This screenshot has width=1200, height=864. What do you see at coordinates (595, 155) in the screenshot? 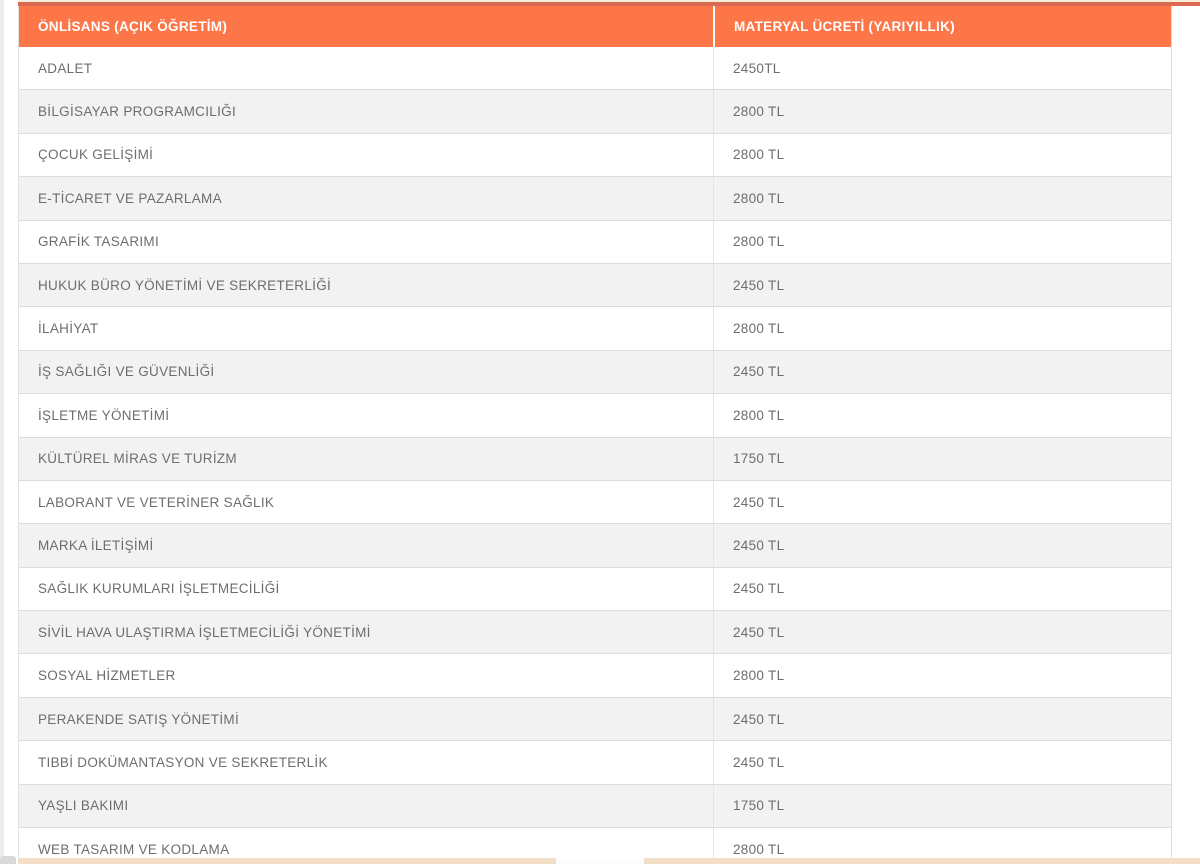
I see `table-row: ÇOCUK GELİŞİMİ 2800 TL` at bounding box center [595, 155].